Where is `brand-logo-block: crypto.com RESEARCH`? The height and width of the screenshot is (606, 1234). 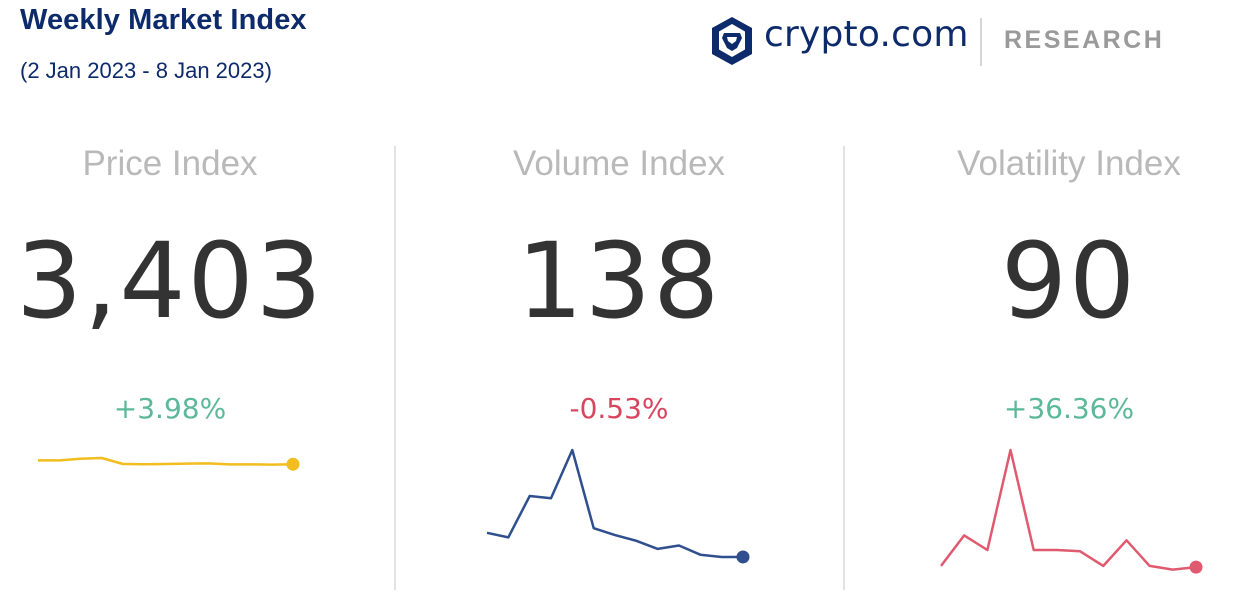 brand-logo-block: crypto.com RESEARCH is located at coordinates (950, 42).